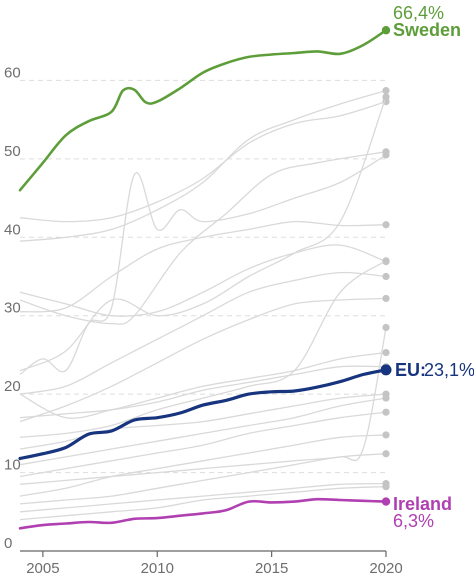 The width and height of the screenshot is (474, 576). I want to click on y-tick-label: 0, so click(8, 543).